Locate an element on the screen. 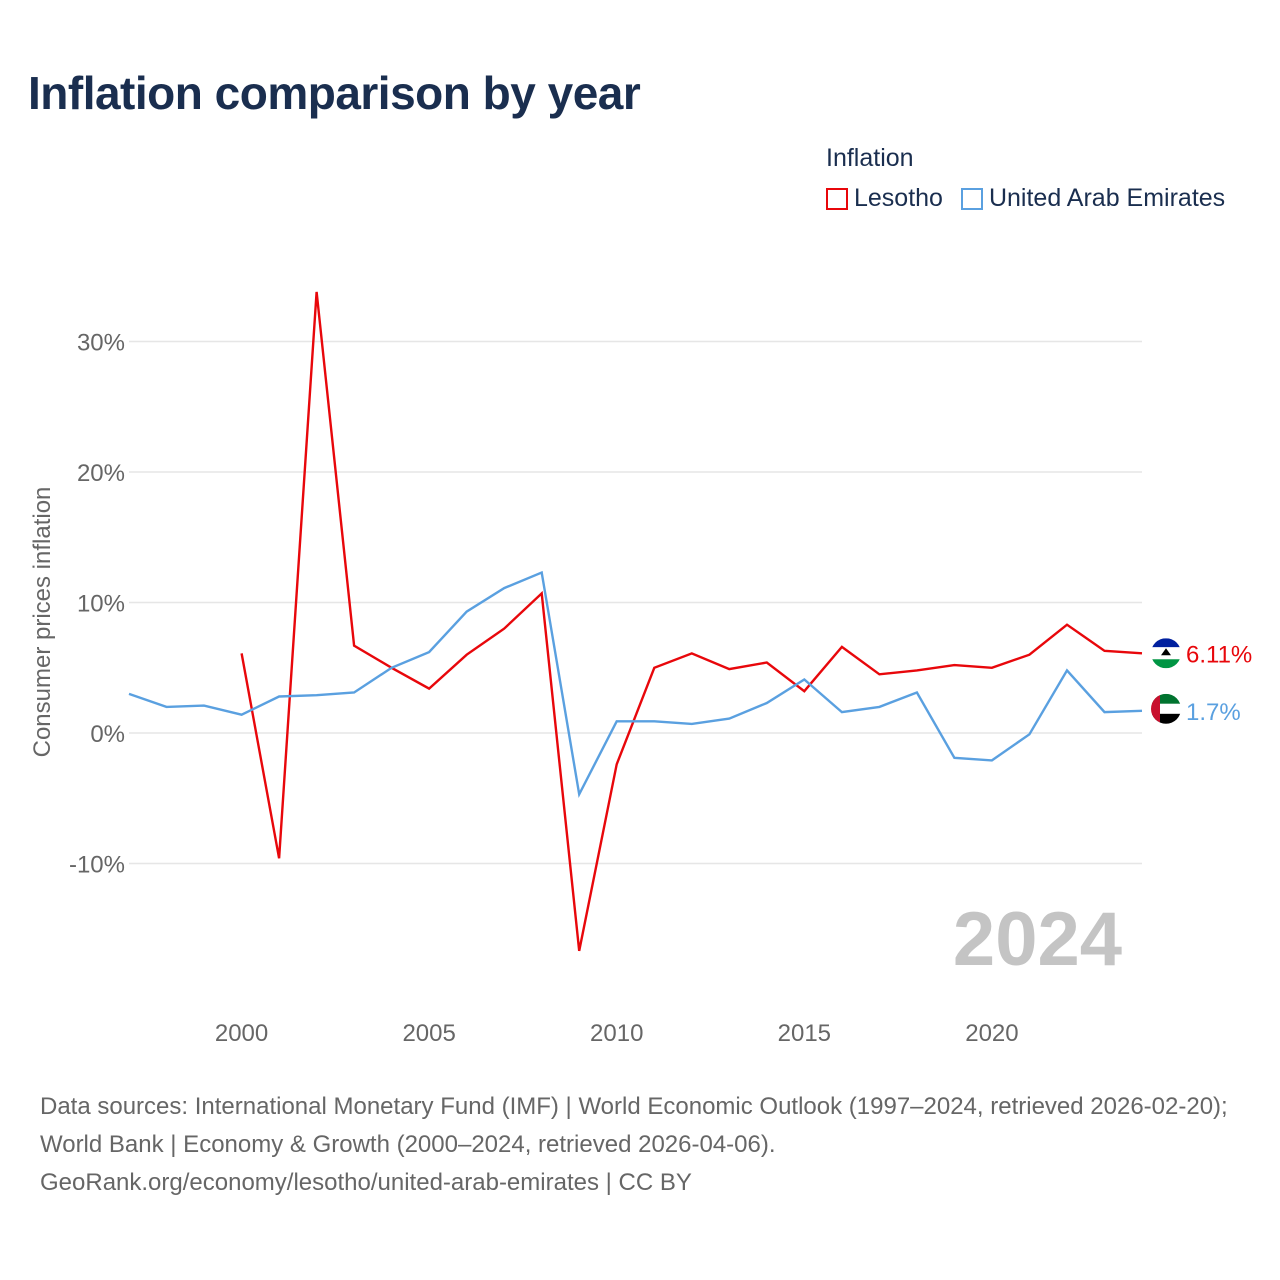  y-tick-label: 30% is located at coordinates (101, 343).